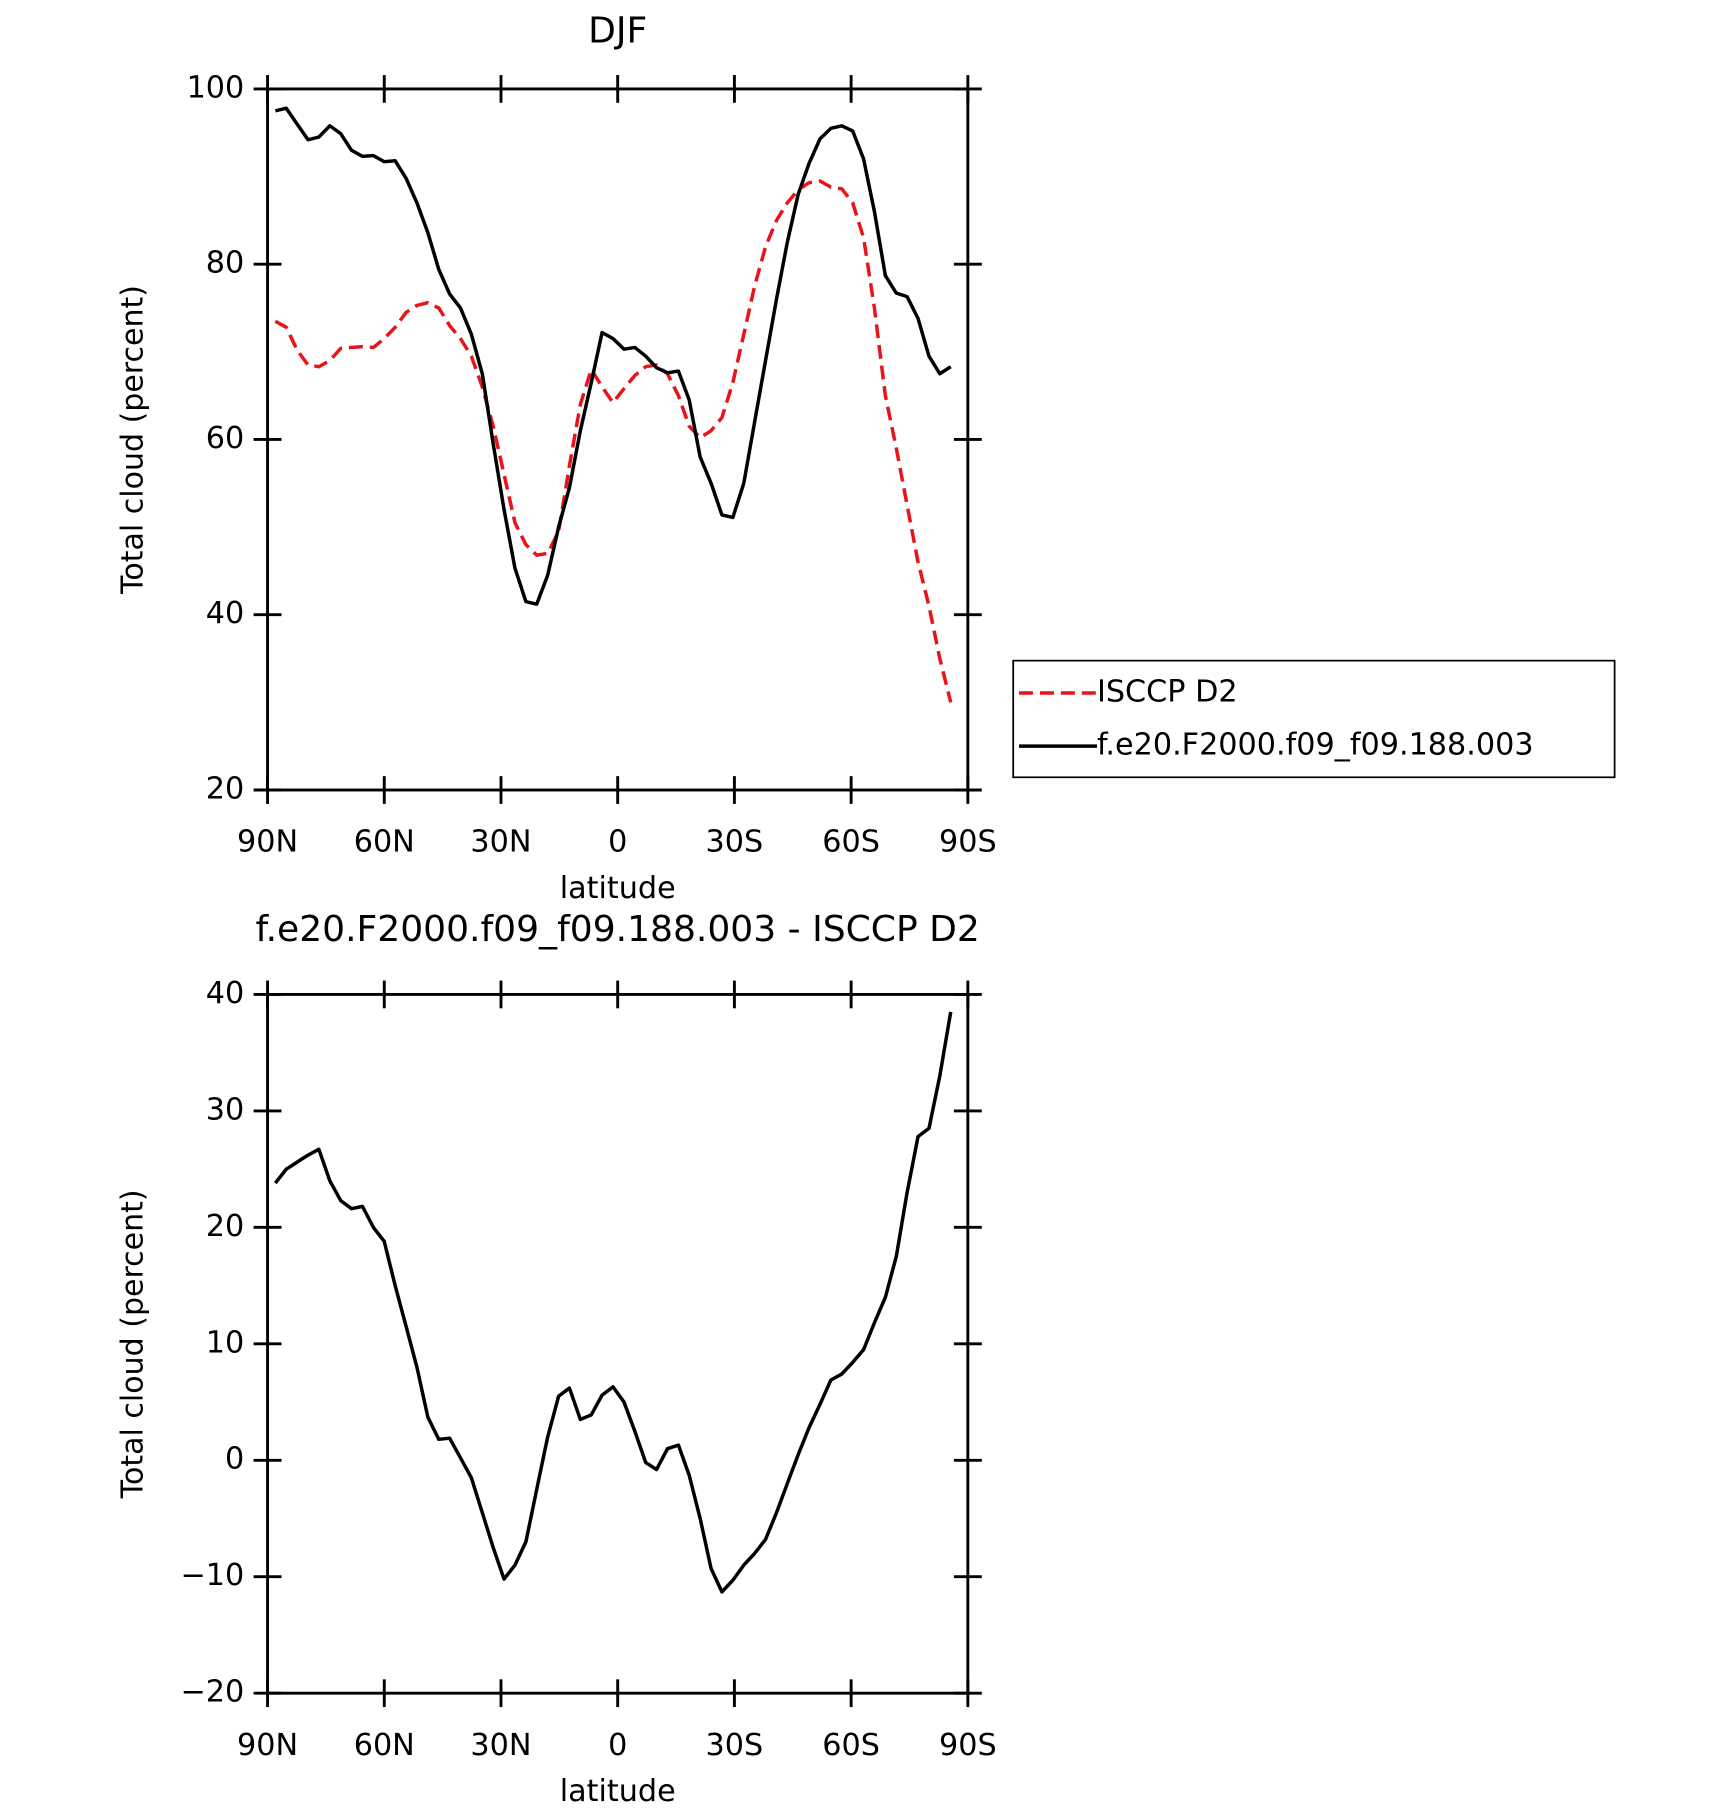 The width and height of the screenshot is (1710, 1815). I want to click on y-tick-label: 0, so click(234, 1459).